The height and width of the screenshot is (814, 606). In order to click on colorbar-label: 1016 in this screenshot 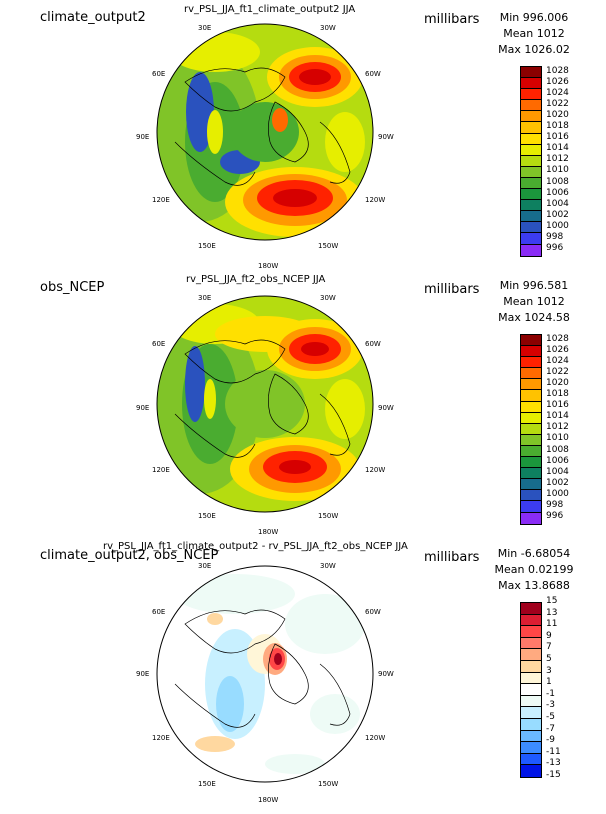, I will do `click(557, 137)`.